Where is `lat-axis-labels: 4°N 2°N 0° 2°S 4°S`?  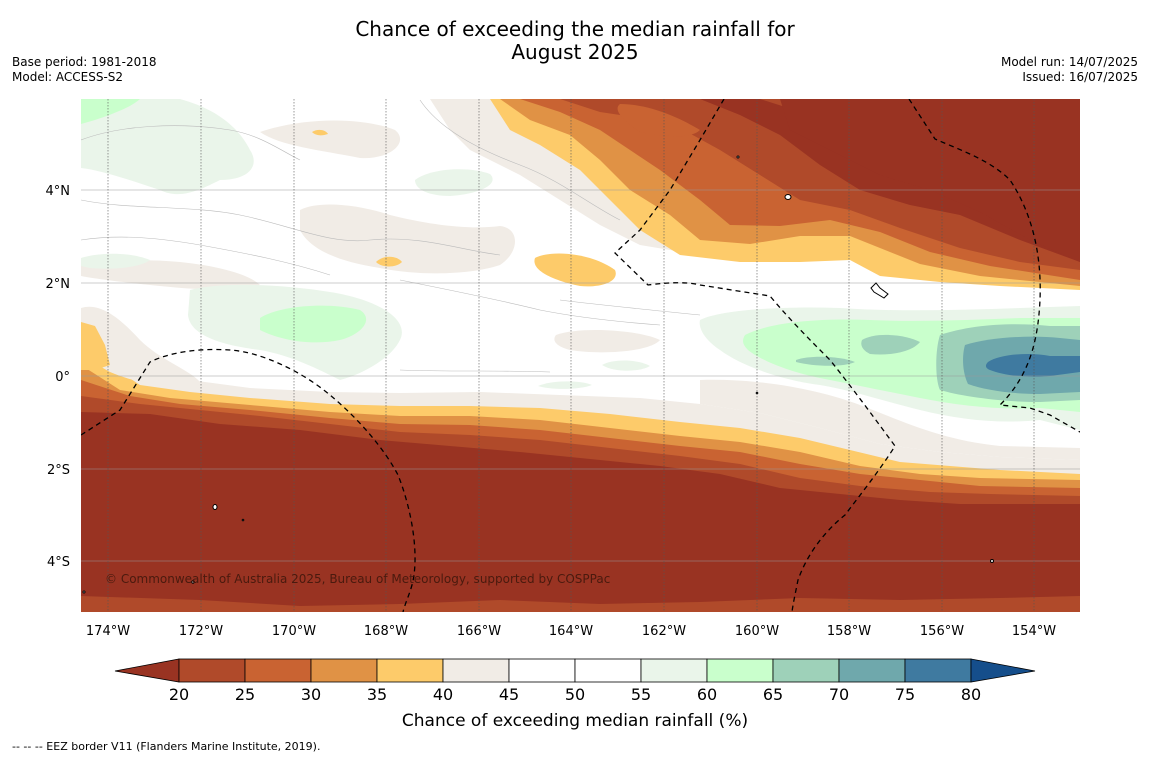
lat-axis-labels: 4°N 2°N 0° 2°S 4°S is located at coordinates (58, 377).